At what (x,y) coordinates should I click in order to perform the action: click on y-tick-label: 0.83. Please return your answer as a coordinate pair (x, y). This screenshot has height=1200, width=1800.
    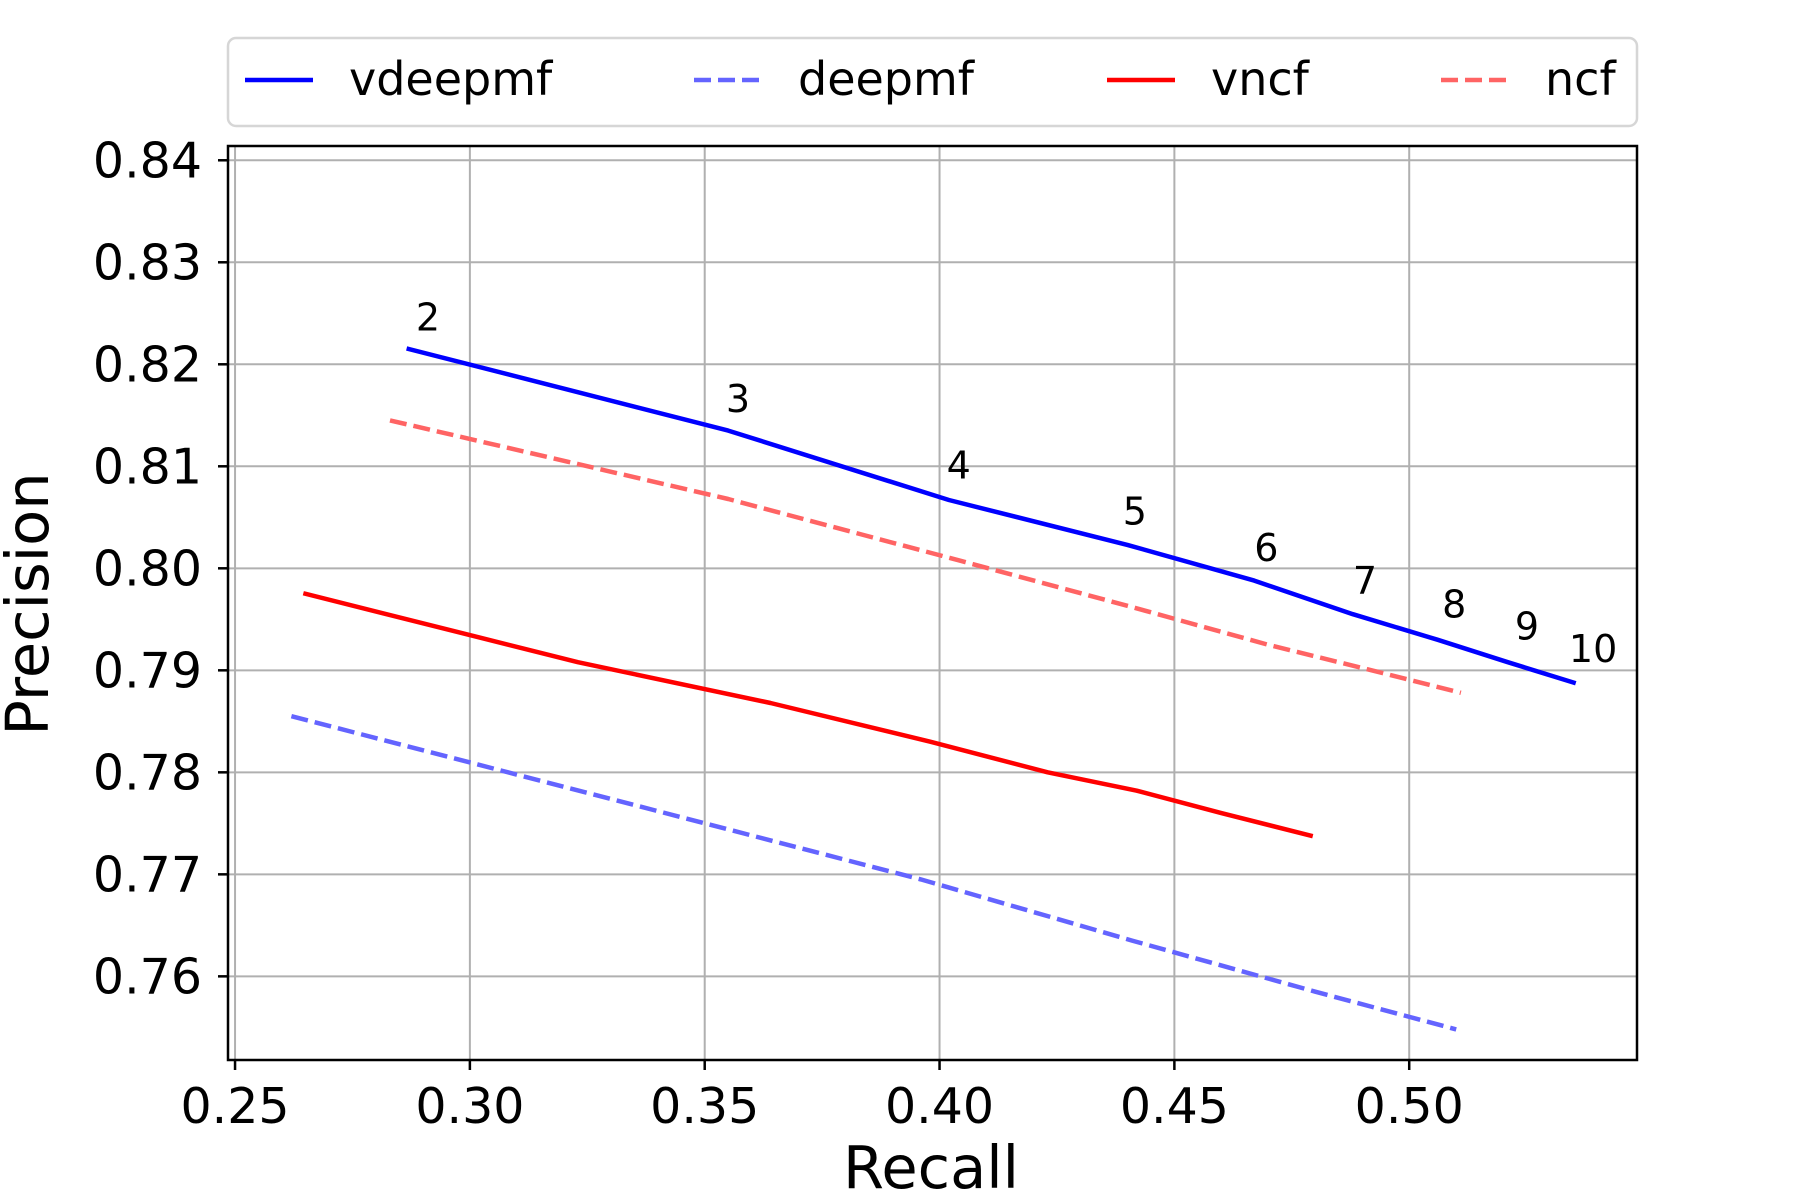
    Looking at the image, I should click on (147, 262).